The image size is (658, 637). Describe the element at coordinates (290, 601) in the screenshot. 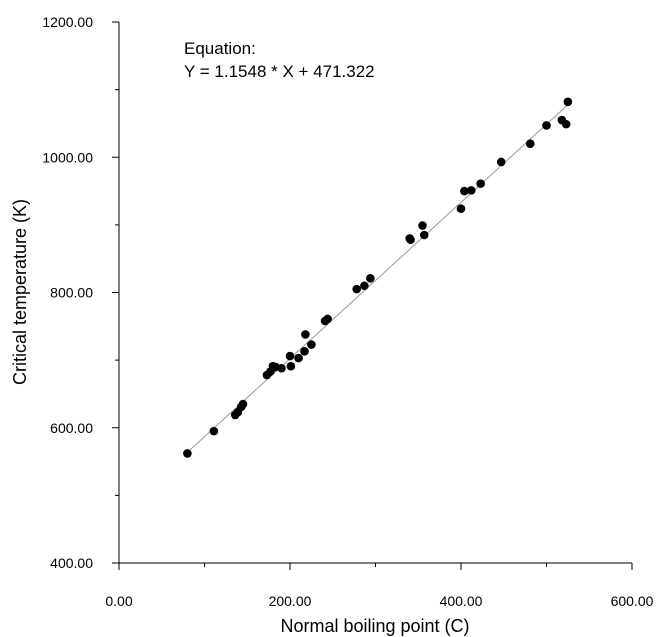

I see `x-tick-label: 200.00` at that location.